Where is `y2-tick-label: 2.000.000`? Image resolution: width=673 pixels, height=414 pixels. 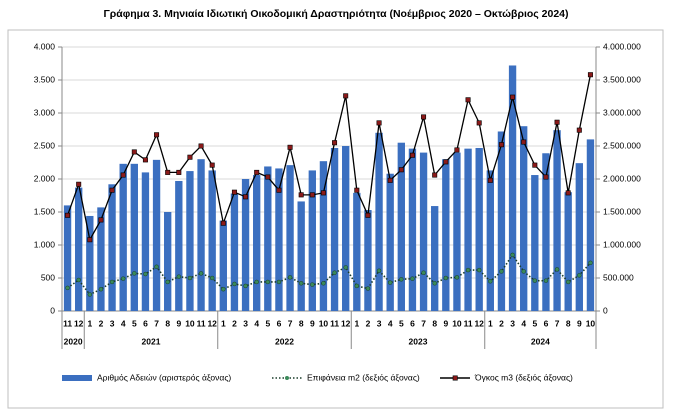 y2-tick-label: 2.000.000 is located at coordinates (622, 178).